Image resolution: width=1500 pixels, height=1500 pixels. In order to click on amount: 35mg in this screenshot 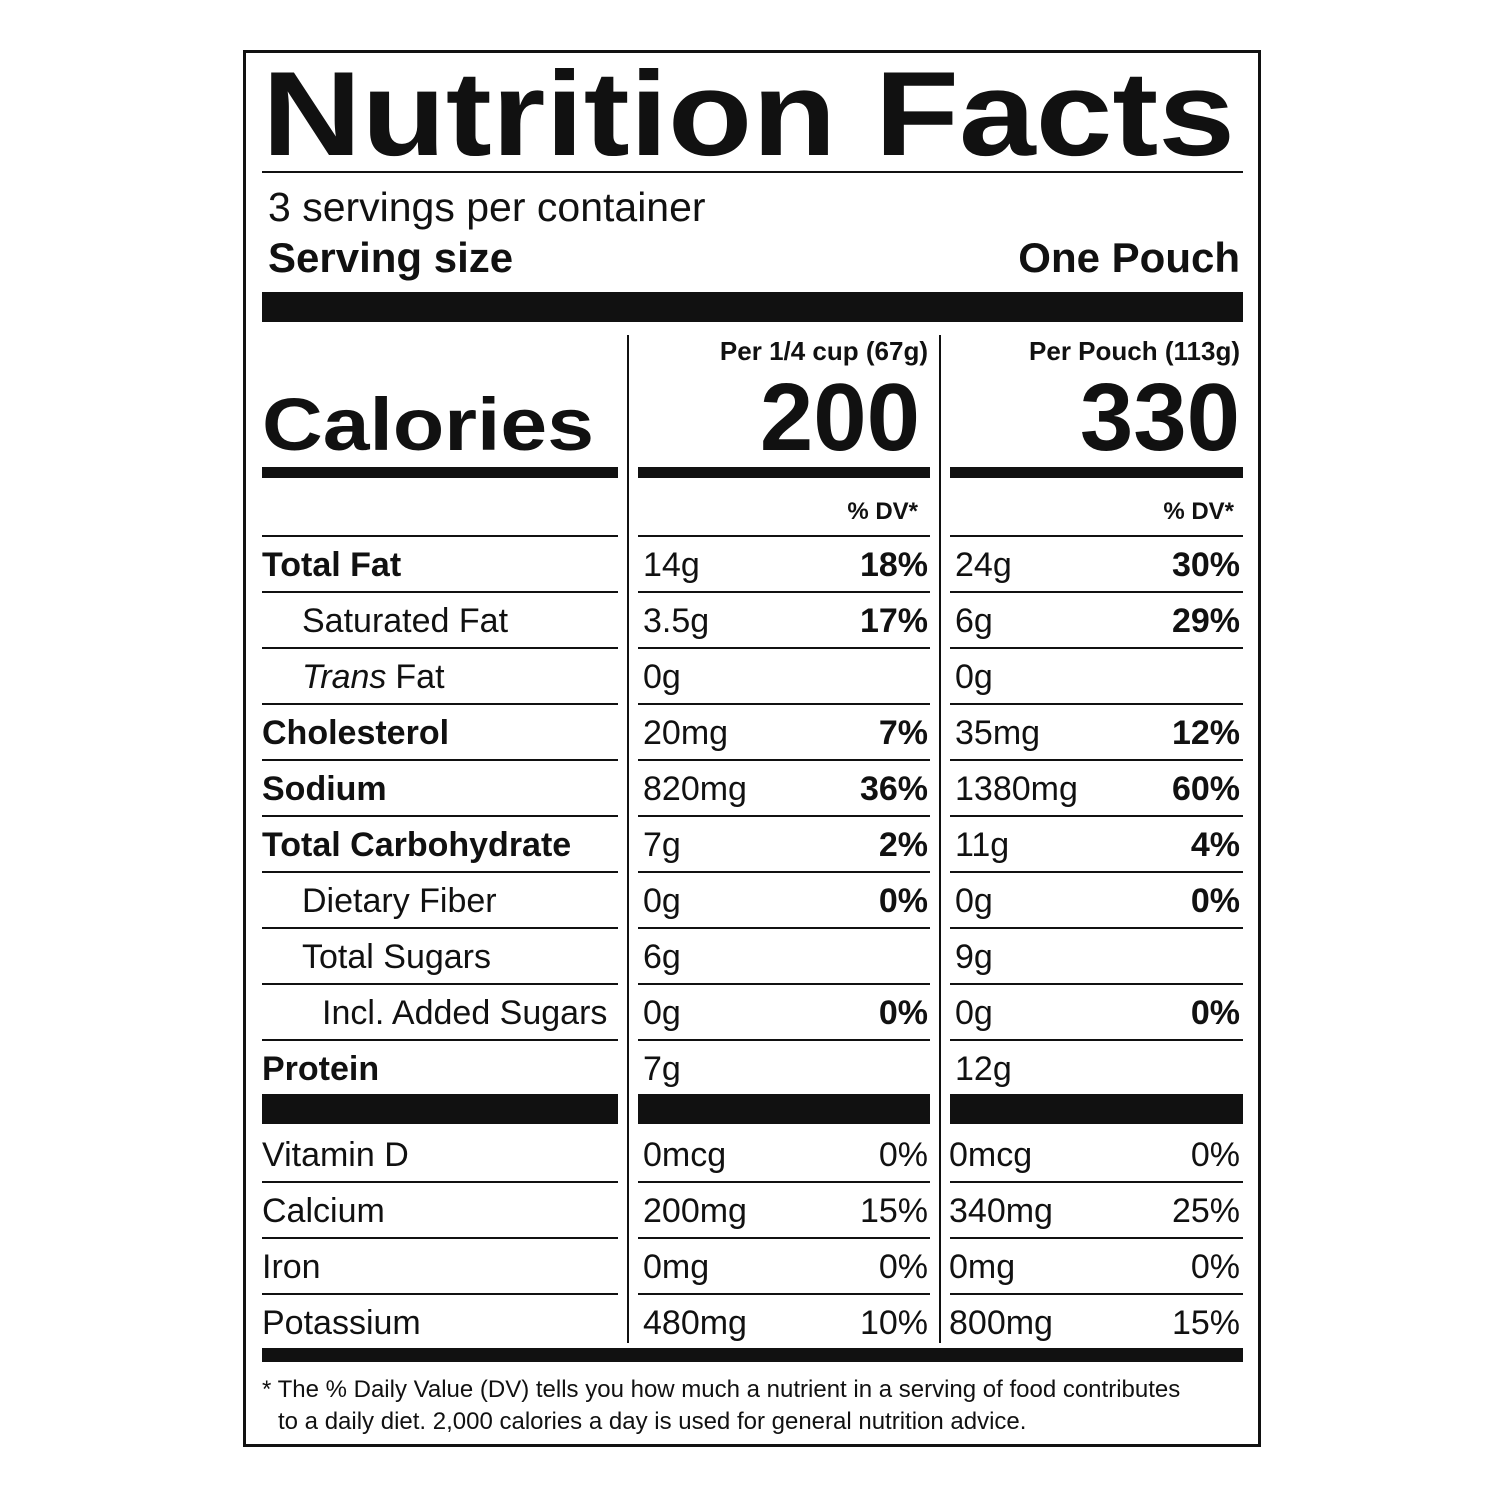, I will do `click(997, 733)`.